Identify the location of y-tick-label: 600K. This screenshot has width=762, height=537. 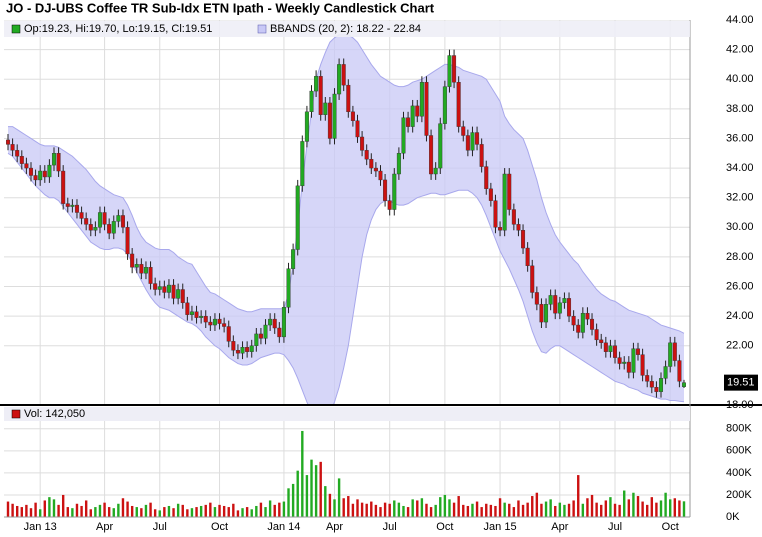
(739, 451).